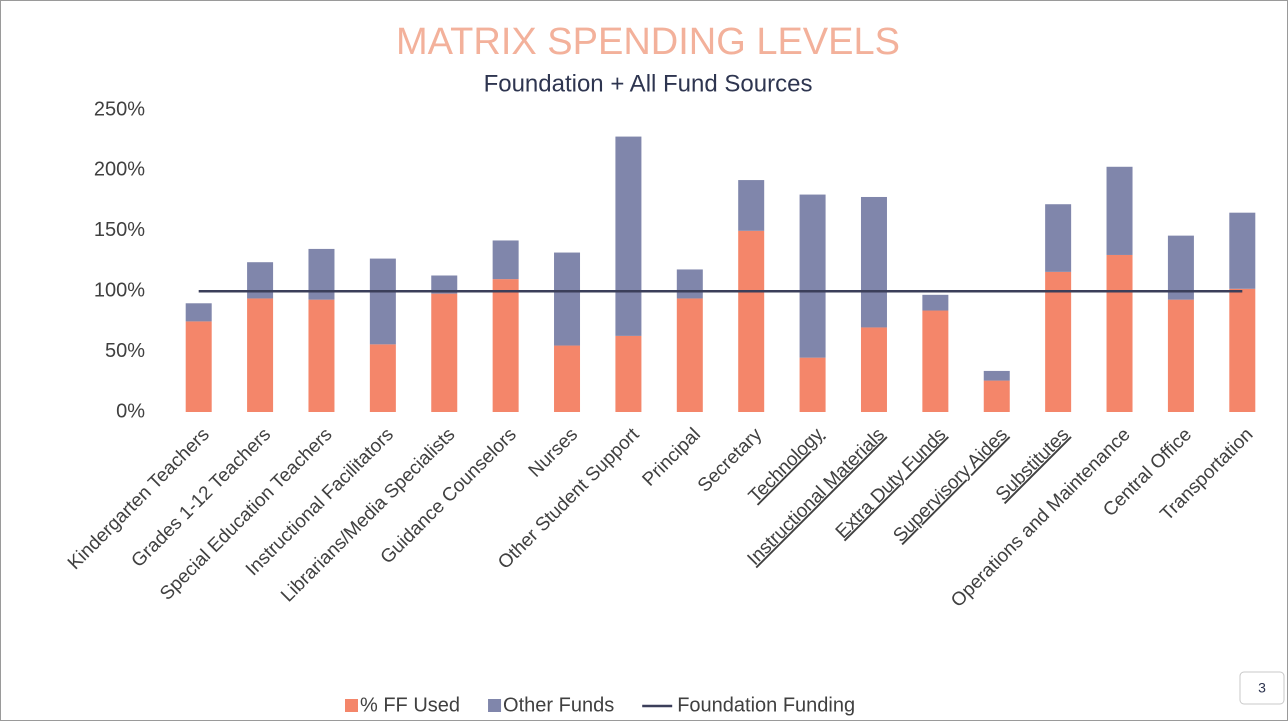 The width and height of the screenshot is (1288, 721). I want to click on y-tick-label: 200%, so click(119, 170).